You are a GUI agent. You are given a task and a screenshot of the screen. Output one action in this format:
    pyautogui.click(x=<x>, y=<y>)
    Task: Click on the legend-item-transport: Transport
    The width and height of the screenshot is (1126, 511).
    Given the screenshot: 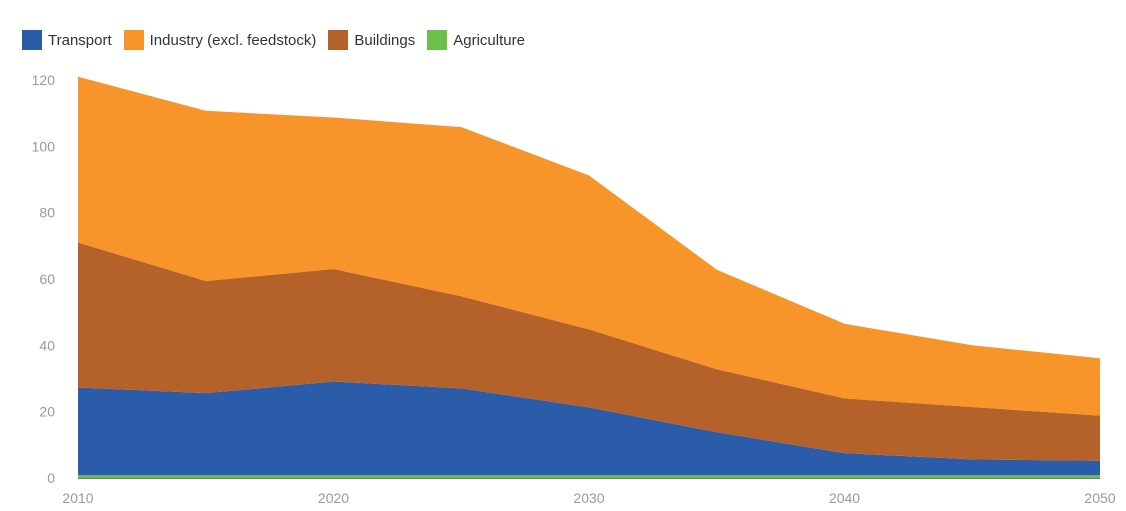 What is the action you would take?
    pyautogui.click(x=67, y=40)
    